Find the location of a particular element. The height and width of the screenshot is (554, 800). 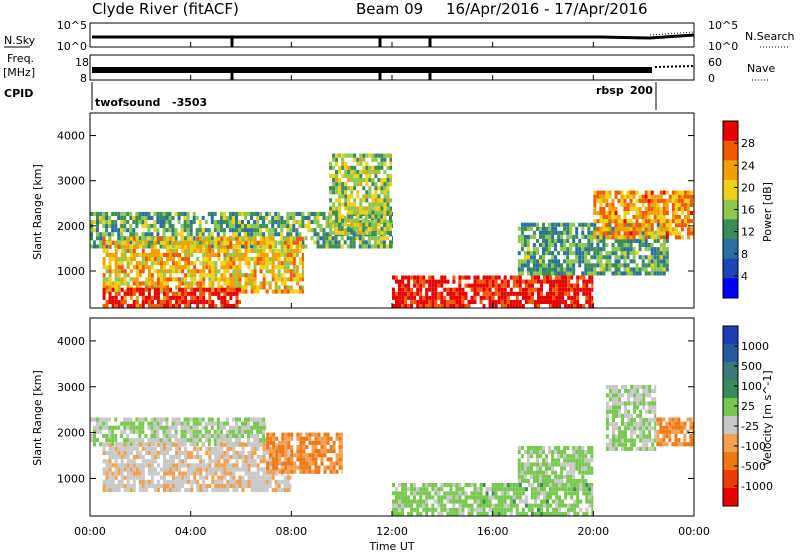

date-range: 16/Apr/2016 - 17/Apr/2016 is located at coordinates (547, 9).